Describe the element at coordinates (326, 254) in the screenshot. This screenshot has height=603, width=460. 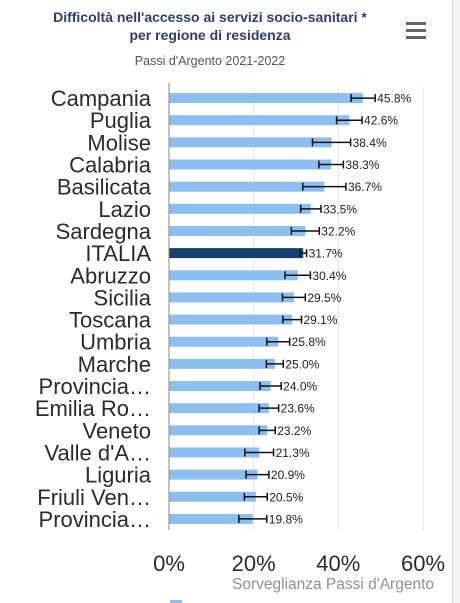
I see `data-label: 31.7%` at that location.